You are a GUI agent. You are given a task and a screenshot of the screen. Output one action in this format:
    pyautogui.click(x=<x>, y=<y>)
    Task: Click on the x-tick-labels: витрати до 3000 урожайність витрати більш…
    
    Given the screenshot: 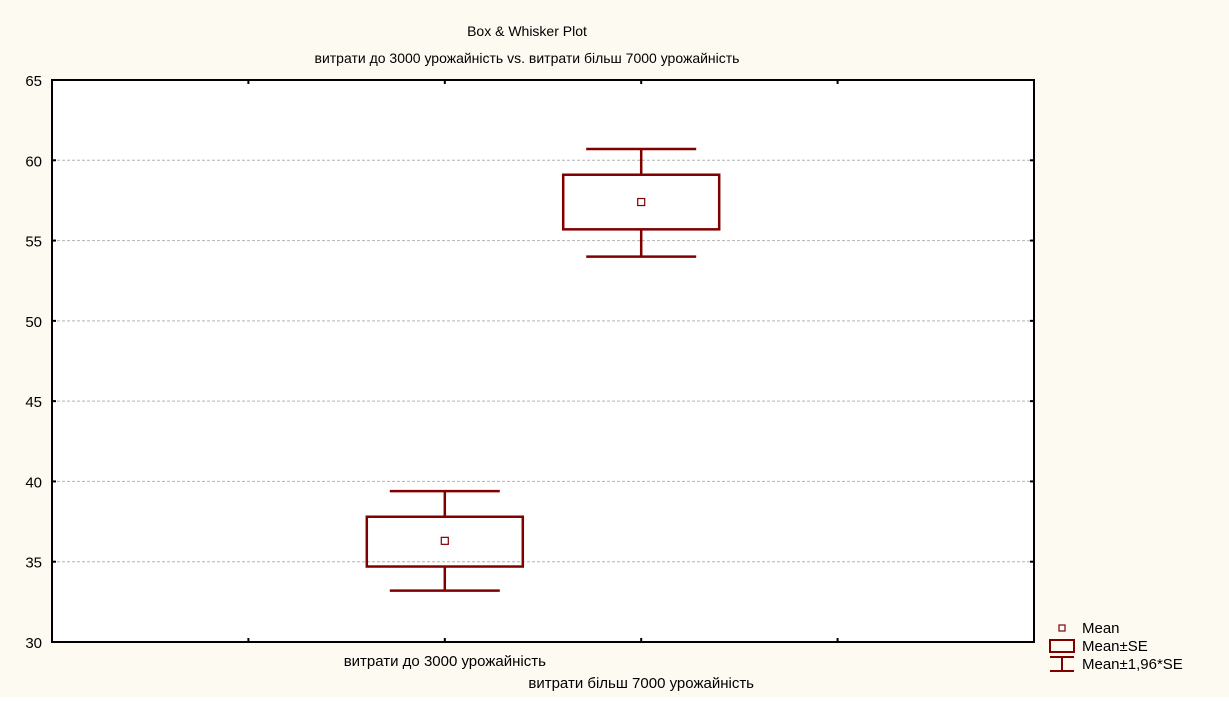 What is the action you would take?
    pyautogui.click(x=549, y=672)
    